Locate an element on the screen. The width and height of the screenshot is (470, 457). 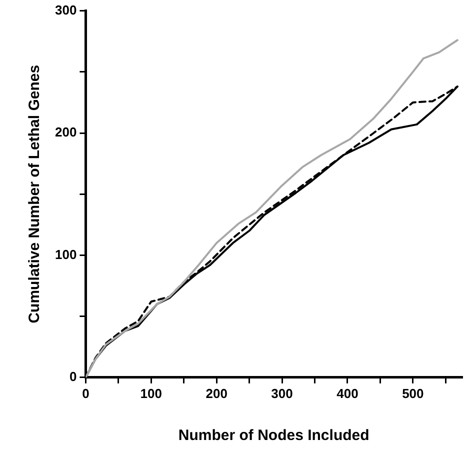
x-axis-title: Number of Nodes Included is located at coordinates (274, 435).